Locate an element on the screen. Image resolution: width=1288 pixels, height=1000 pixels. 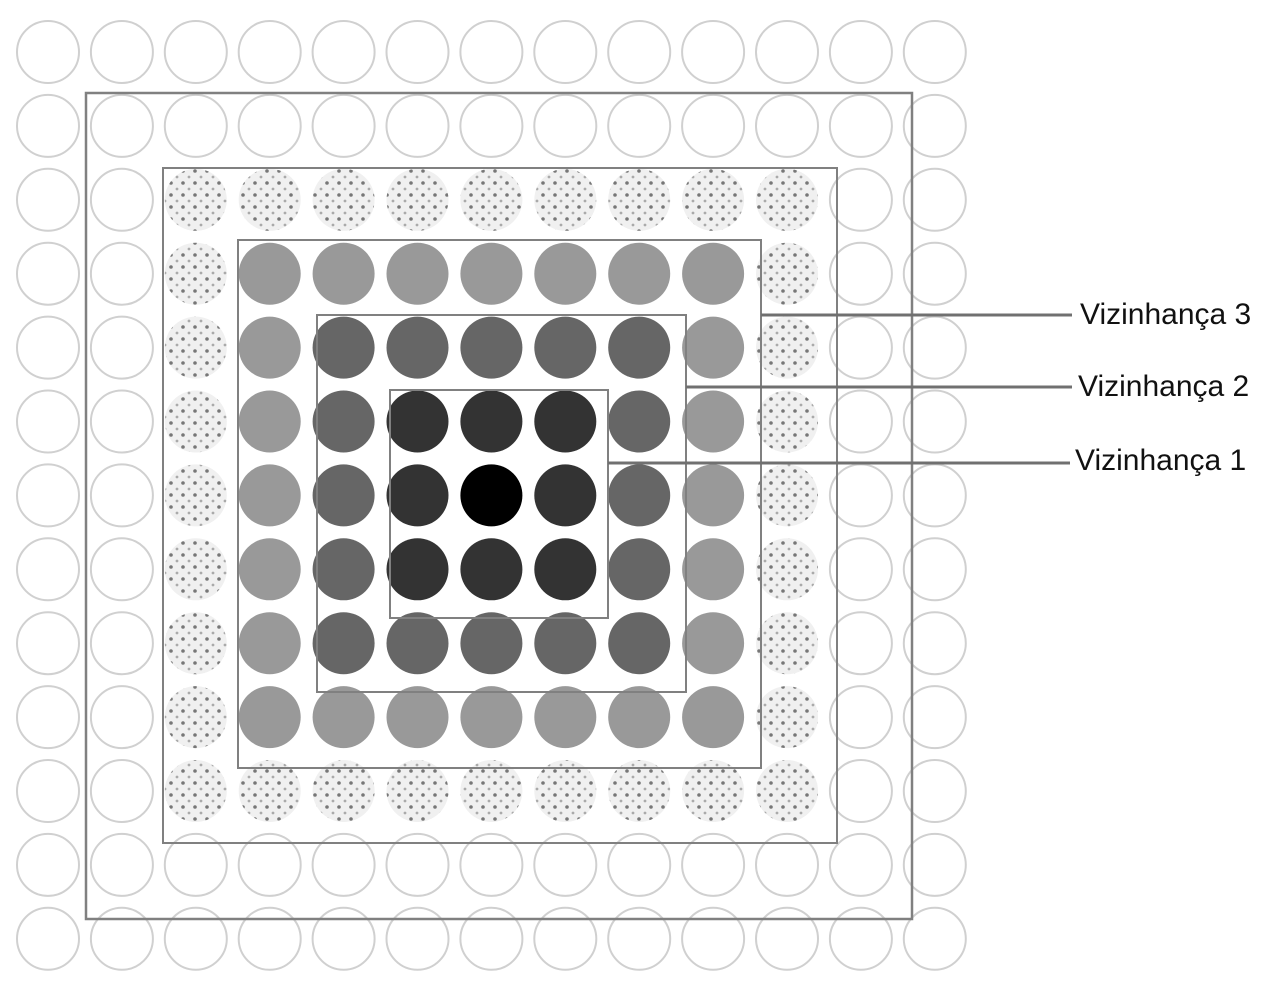
label-vizinhanca-1: Vizinhança 1 is located at coordinates (1160, 460).